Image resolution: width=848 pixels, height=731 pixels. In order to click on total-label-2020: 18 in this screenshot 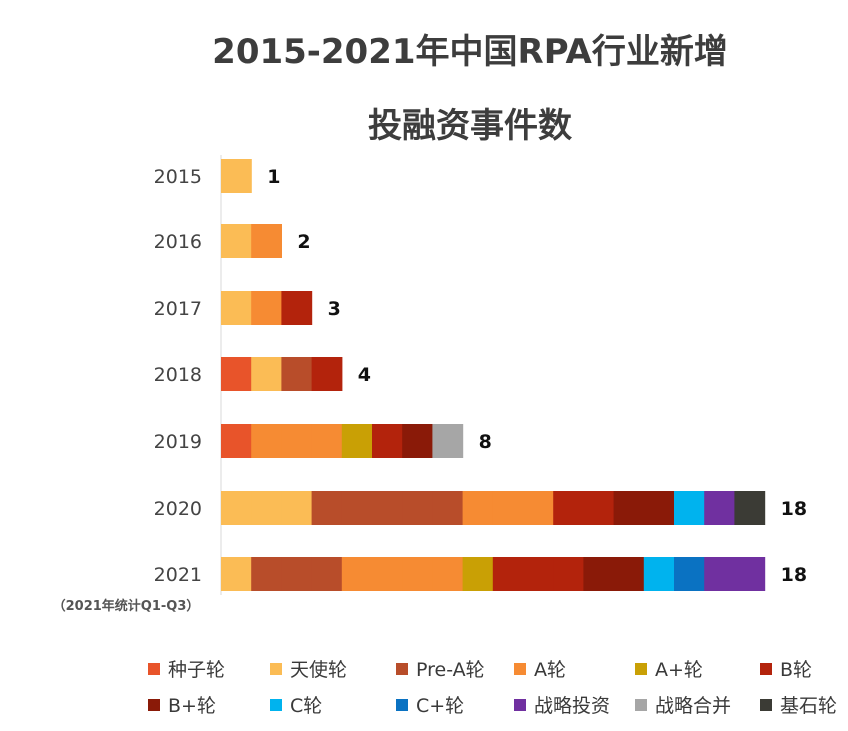, I will do `click(794, 509)`.